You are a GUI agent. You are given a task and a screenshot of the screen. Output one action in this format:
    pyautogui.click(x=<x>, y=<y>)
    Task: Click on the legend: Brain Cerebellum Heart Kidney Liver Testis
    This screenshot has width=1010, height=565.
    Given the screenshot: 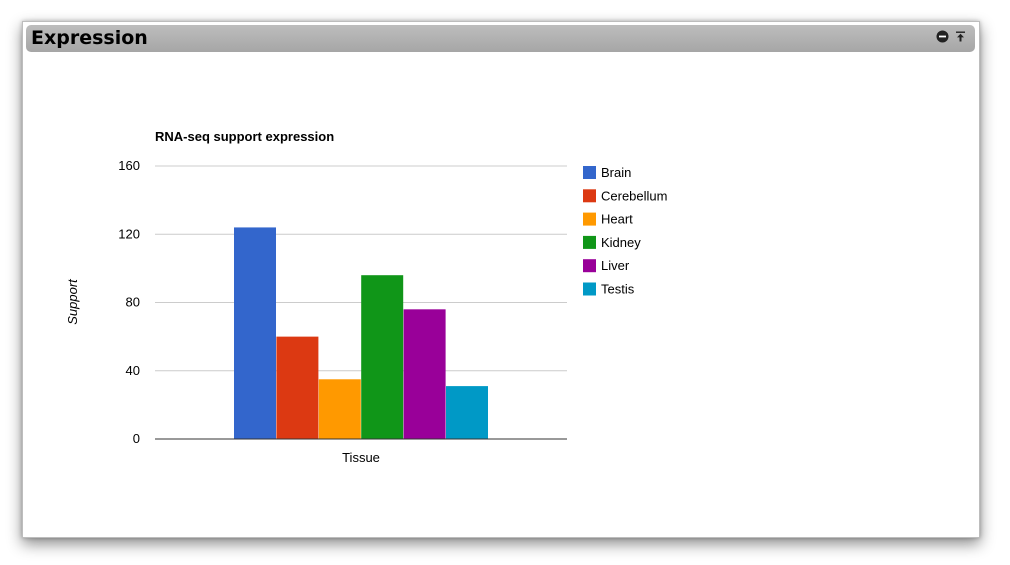 What is the action you would take?
    pyautogui.click(x=625, y=231)
    